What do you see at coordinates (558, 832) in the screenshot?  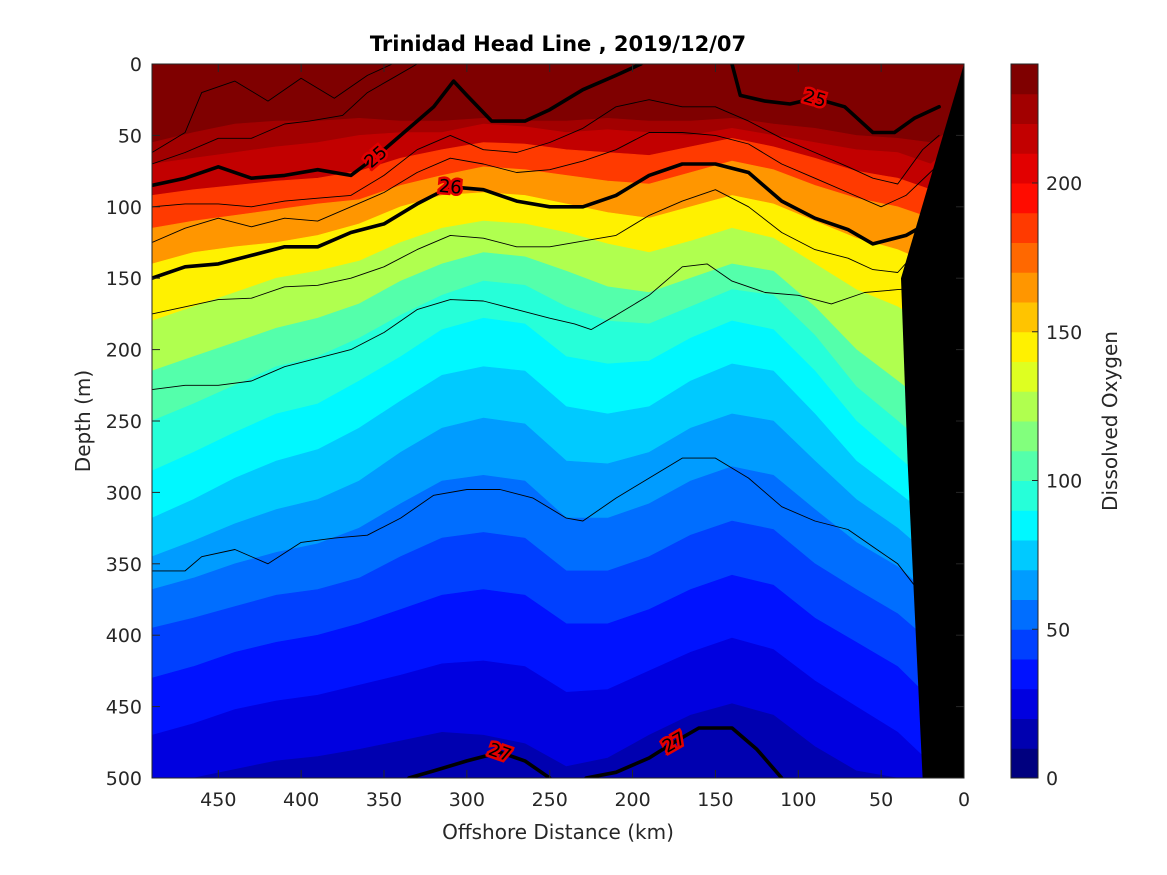 I see `x-axis-label: Offshore Distance (km)` at bounding box center [558, 832].